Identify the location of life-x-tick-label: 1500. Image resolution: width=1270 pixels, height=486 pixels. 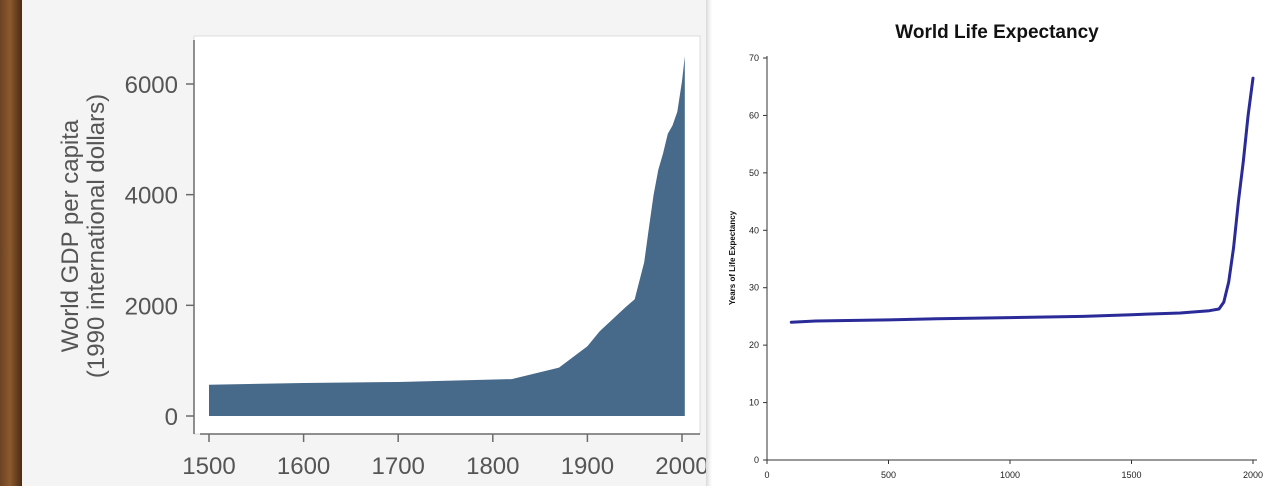
(1131, 475).